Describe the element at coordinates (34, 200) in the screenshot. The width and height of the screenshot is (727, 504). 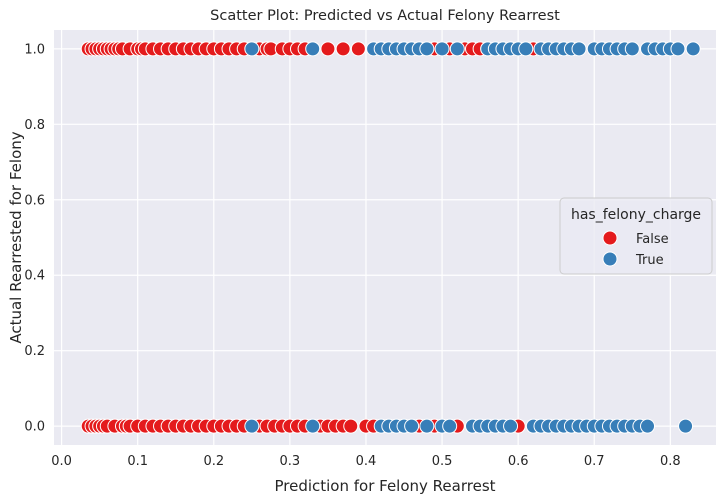
I see `y-tick-label: 0.6` at that location.